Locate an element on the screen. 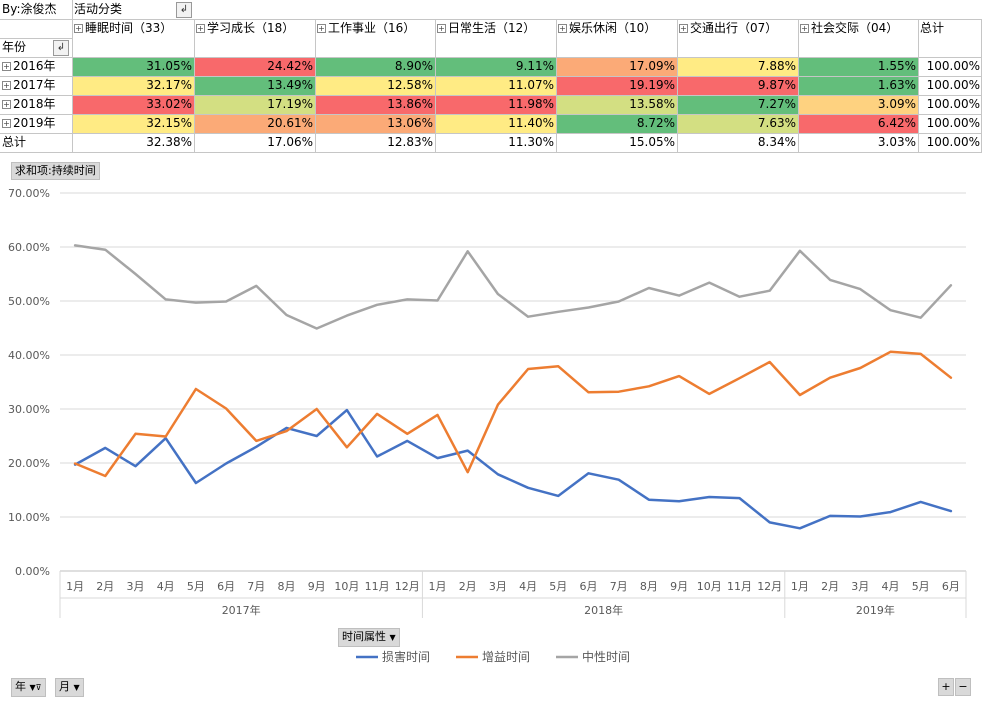 The height and width of the screenshot is (704, 982). grand-total-cell: 11.30% is located at coordinates (495, 142).